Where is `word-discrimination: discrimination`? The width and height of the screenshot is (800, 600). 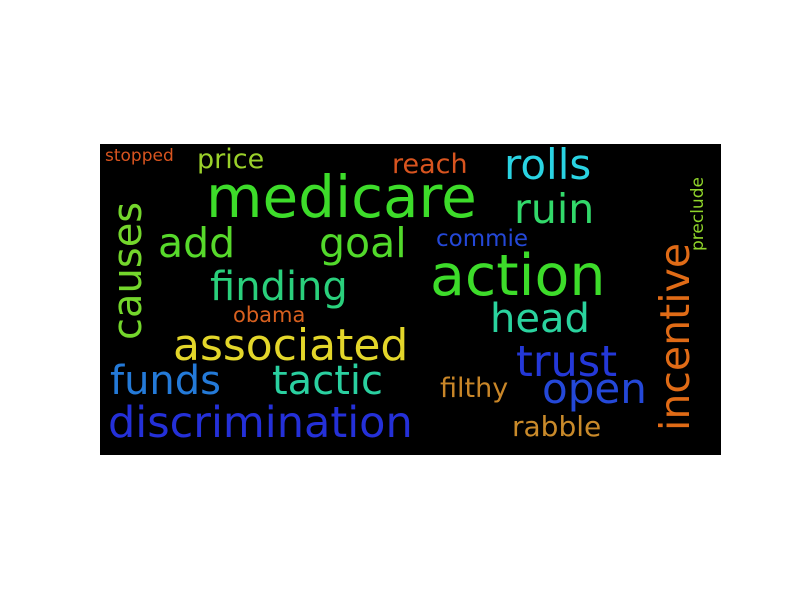
word-discrimination: discrimination is located at coordinates (260, 423).